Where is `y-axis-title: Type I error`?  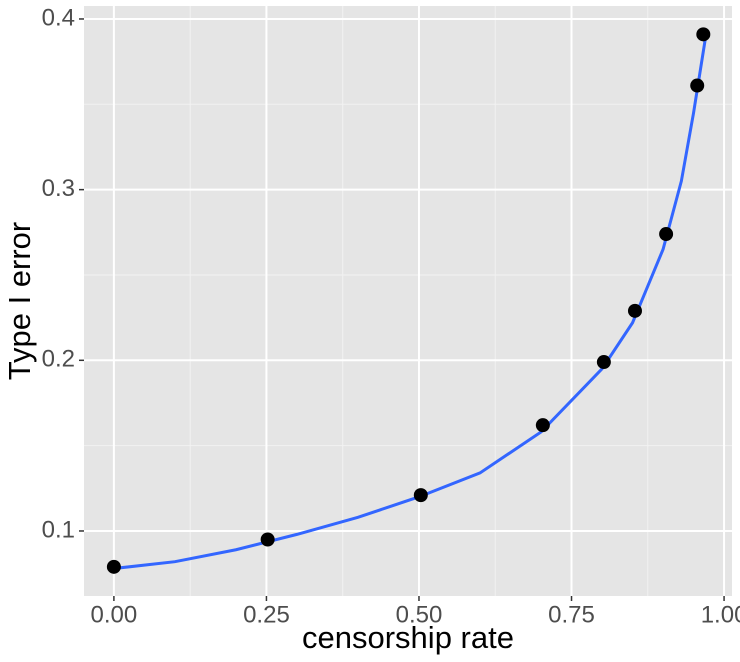 y-axis-title: Type I error is located at coordinates (19, 301).